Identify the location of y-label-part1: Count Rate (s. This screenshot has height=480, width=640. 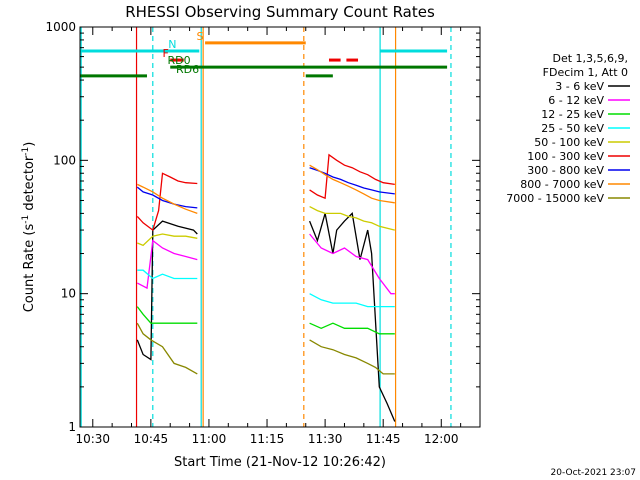
(29, 268).